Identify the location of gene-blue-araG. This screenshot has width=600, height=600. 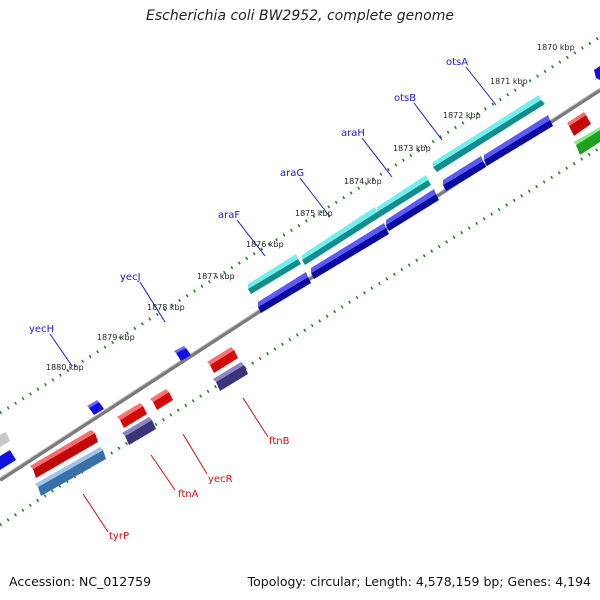
(350, 251).